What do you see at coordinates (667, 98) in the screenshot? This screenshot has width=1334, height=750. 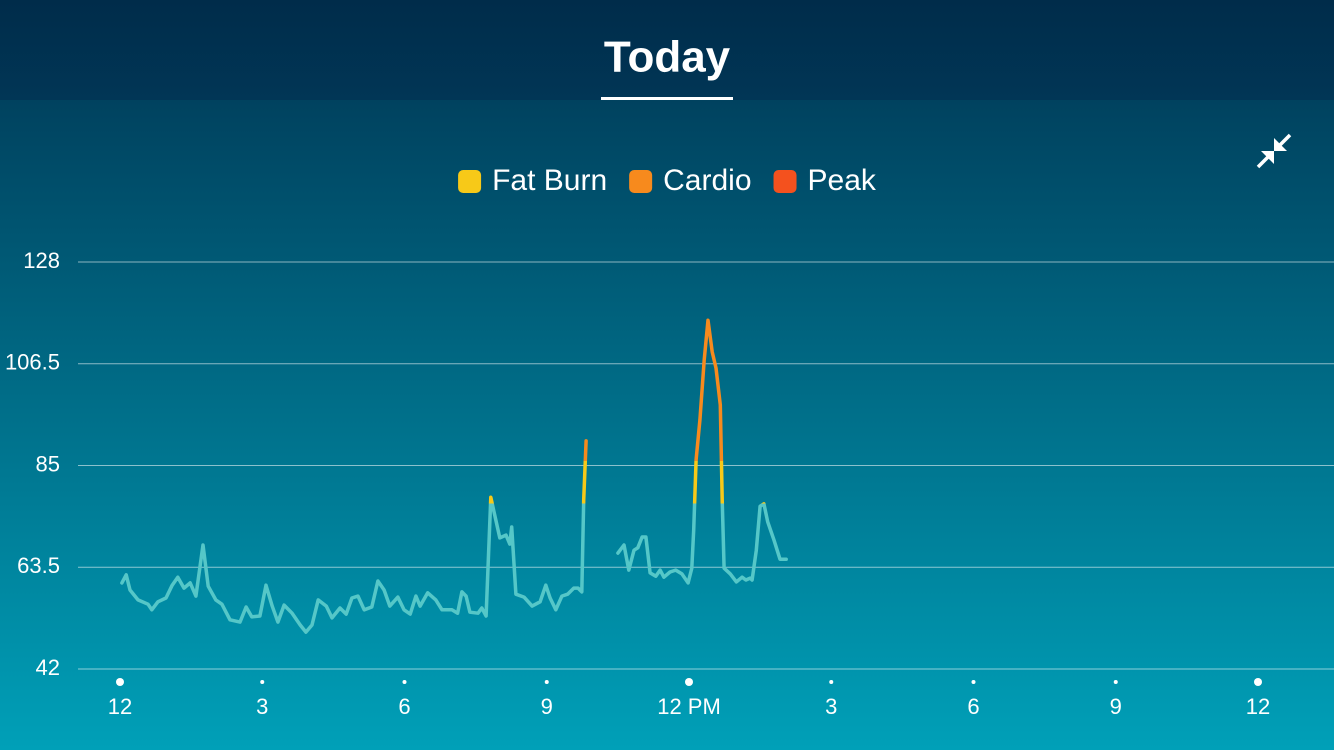 I see `tab-underline` at bounding box center [667, 98].